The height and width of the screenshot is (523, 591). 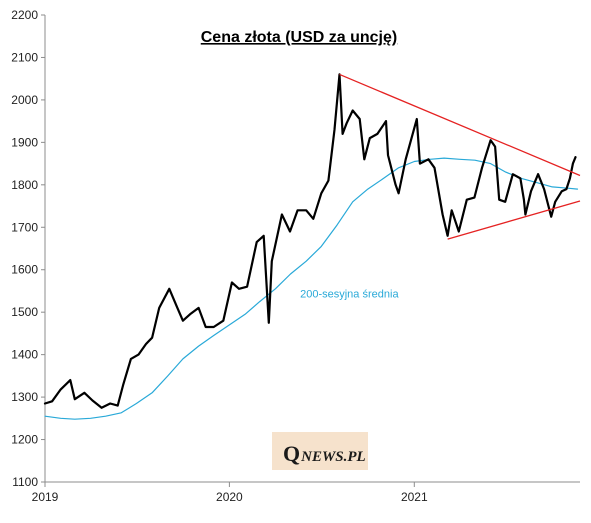 I want to click on x-axis-ticks: 2019 2020 2021, so click(x=230, y=493).